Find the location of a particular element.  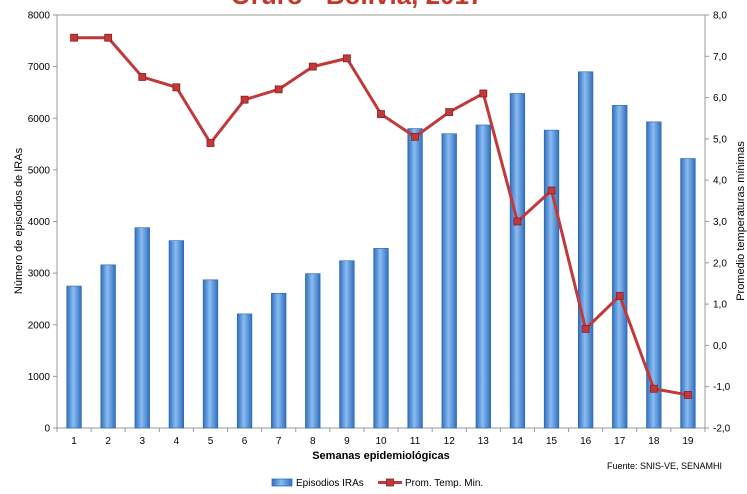

y-axis-right: -2,0 -1,0 0,0 1,0 2,0 3,0 4,0 5,0 6,0 7,0 8,0 is located at coordinates (718, 223).